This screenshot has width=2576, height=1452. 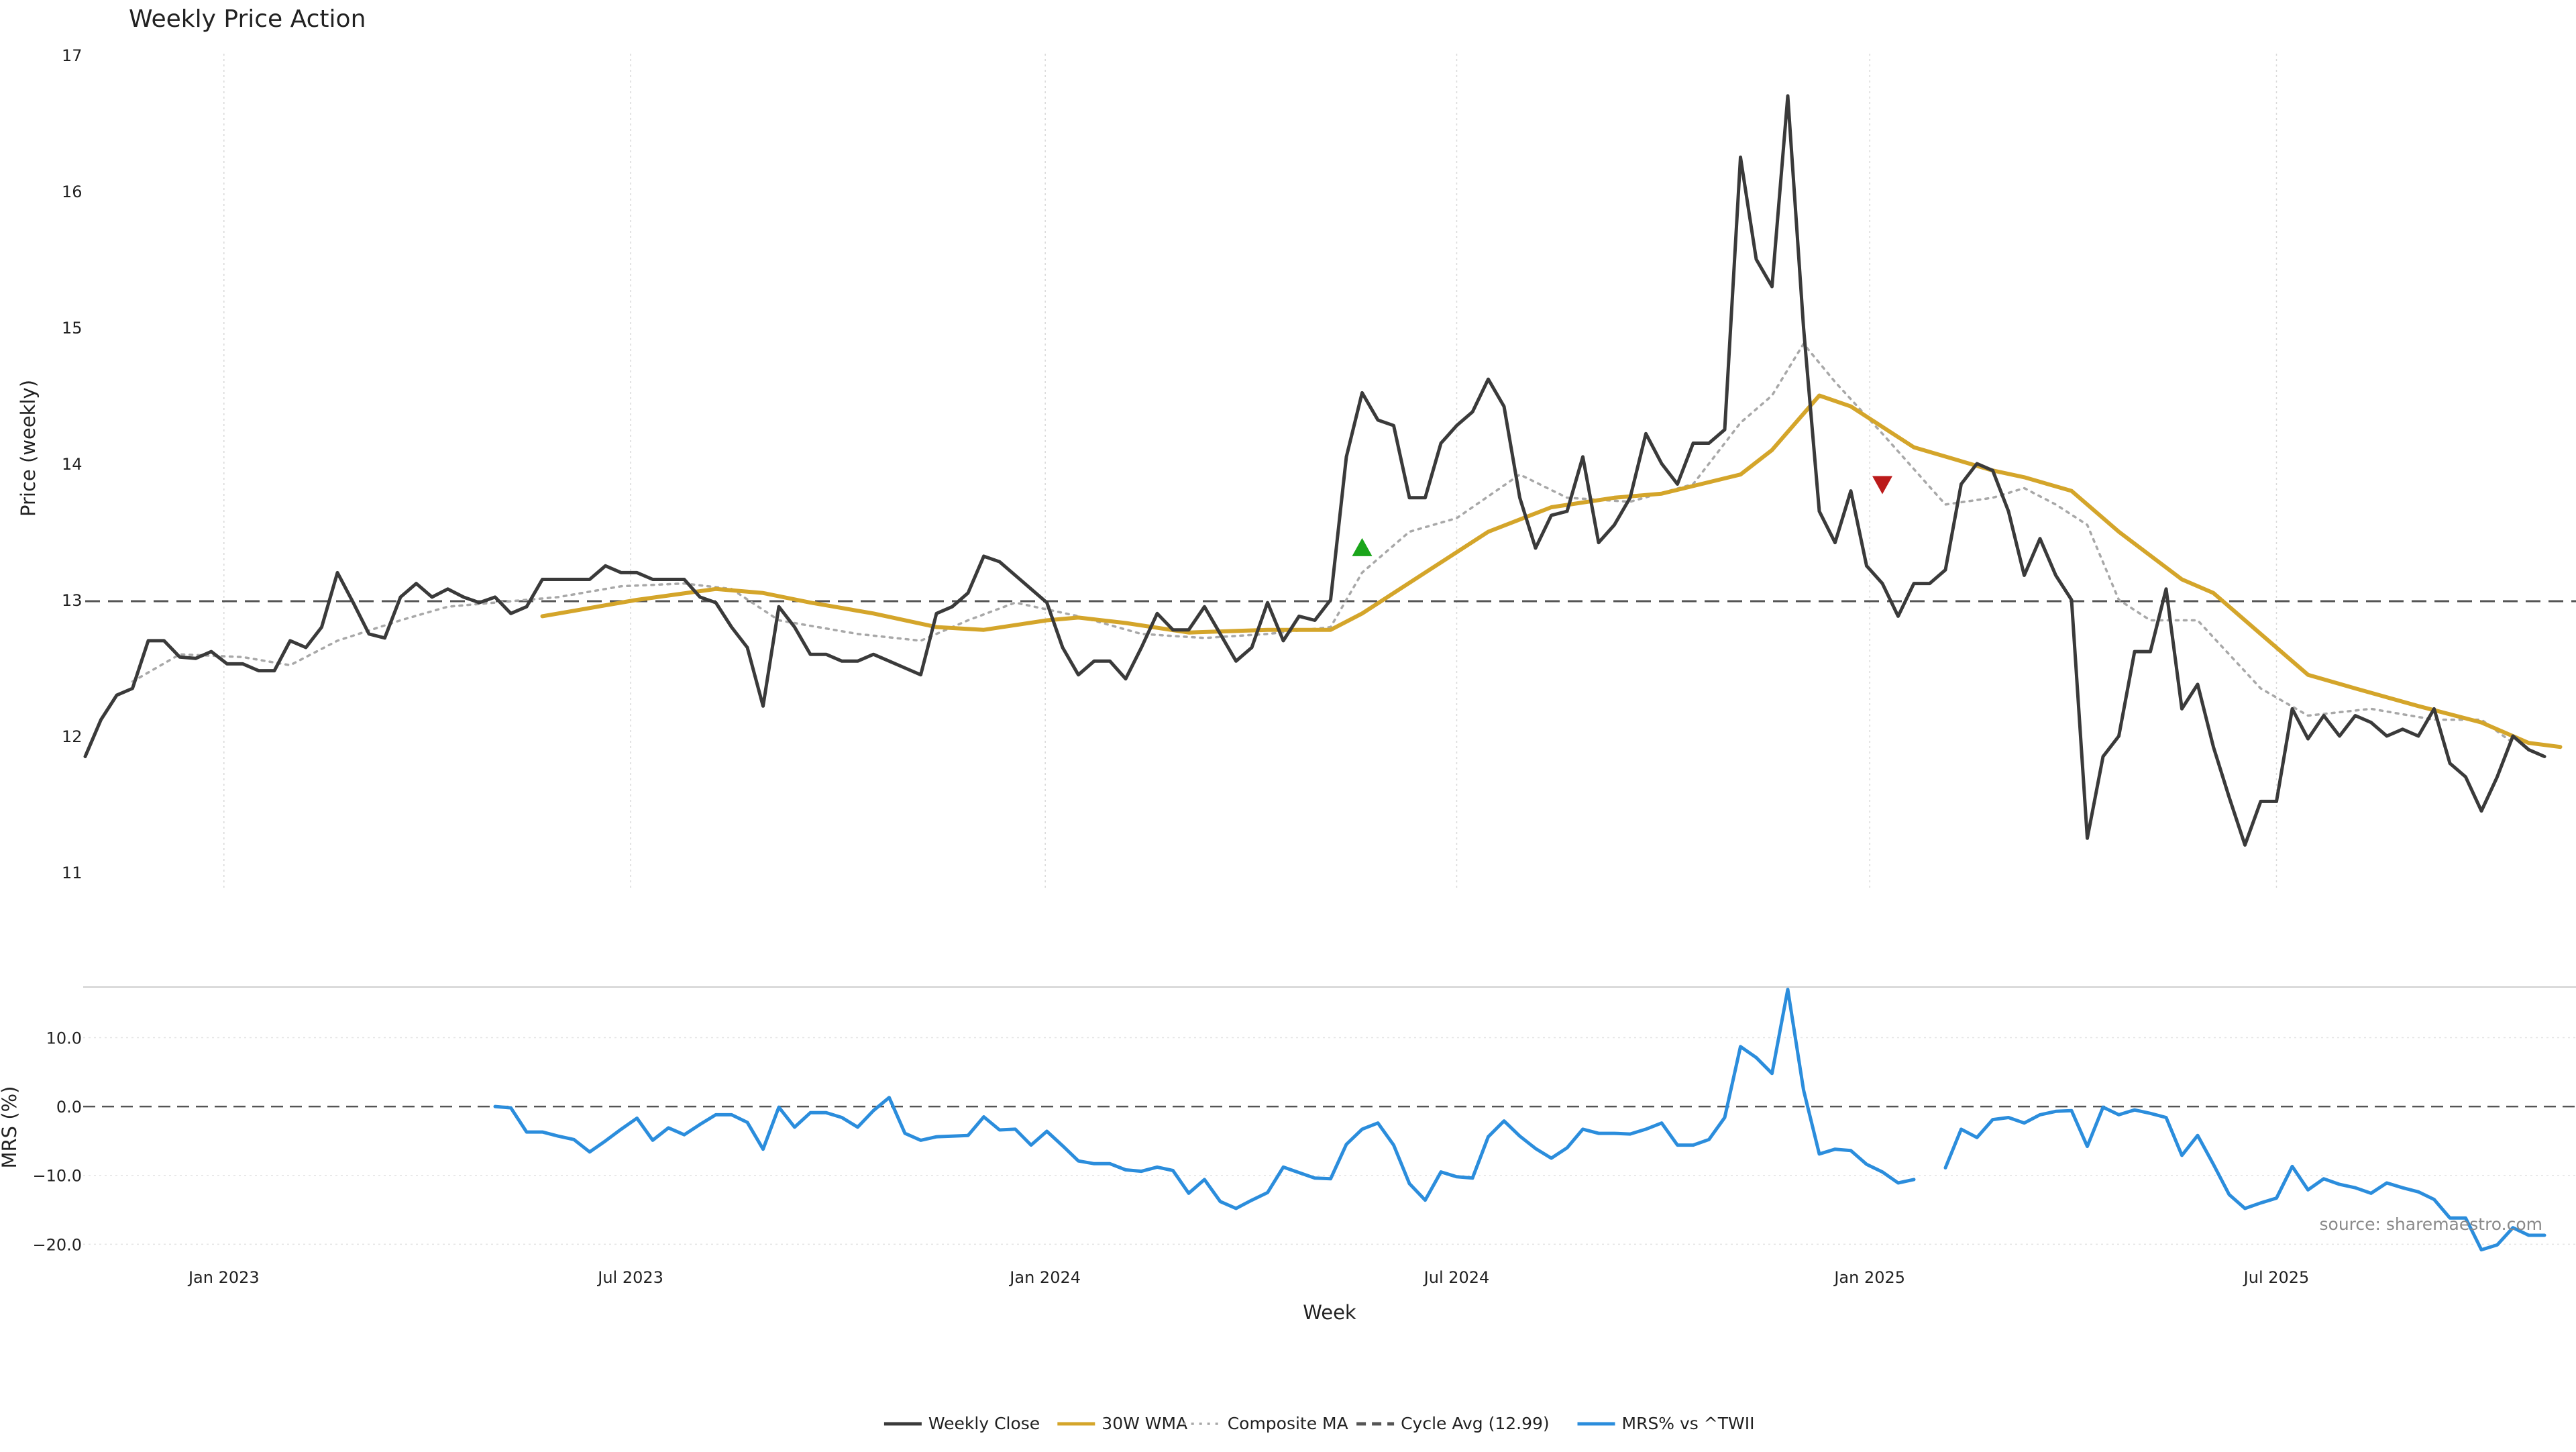 I want to click on legend-label-mrs-vs-twii: MRS% vs ^TWII, so click(x=1688, y=1424).